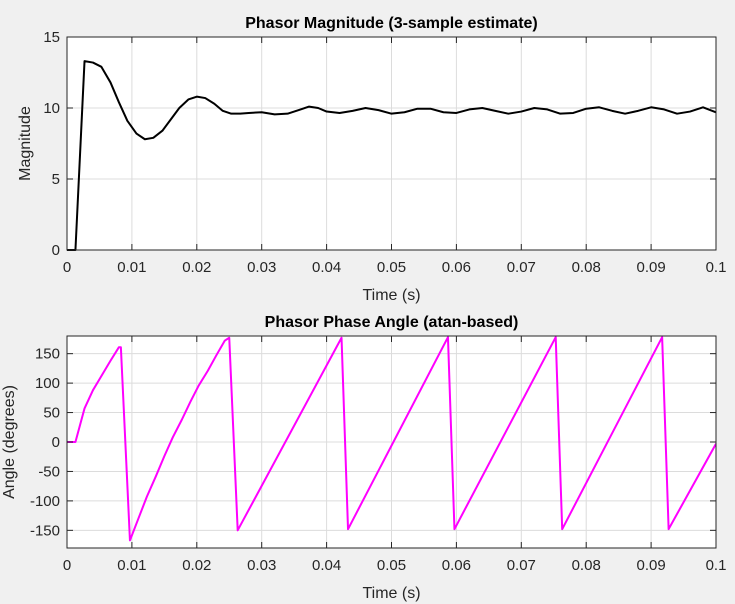 The image size is (735, 604). Describe the element at coordinates (51, 413) in the screenshot. I see `y-tick-label: 50` at that location.